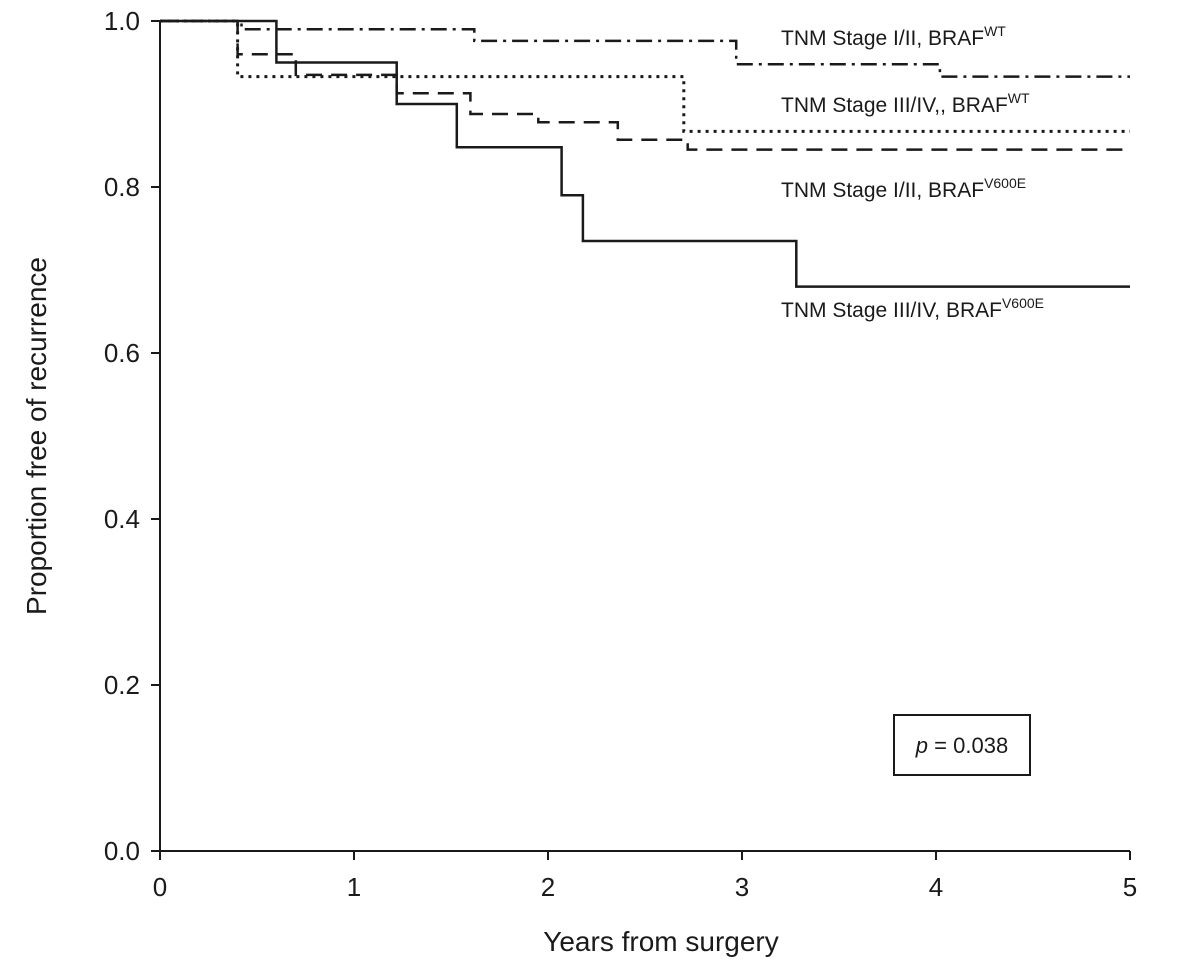  I want to click on y-tick-label: 0.6, so click(122, 353).